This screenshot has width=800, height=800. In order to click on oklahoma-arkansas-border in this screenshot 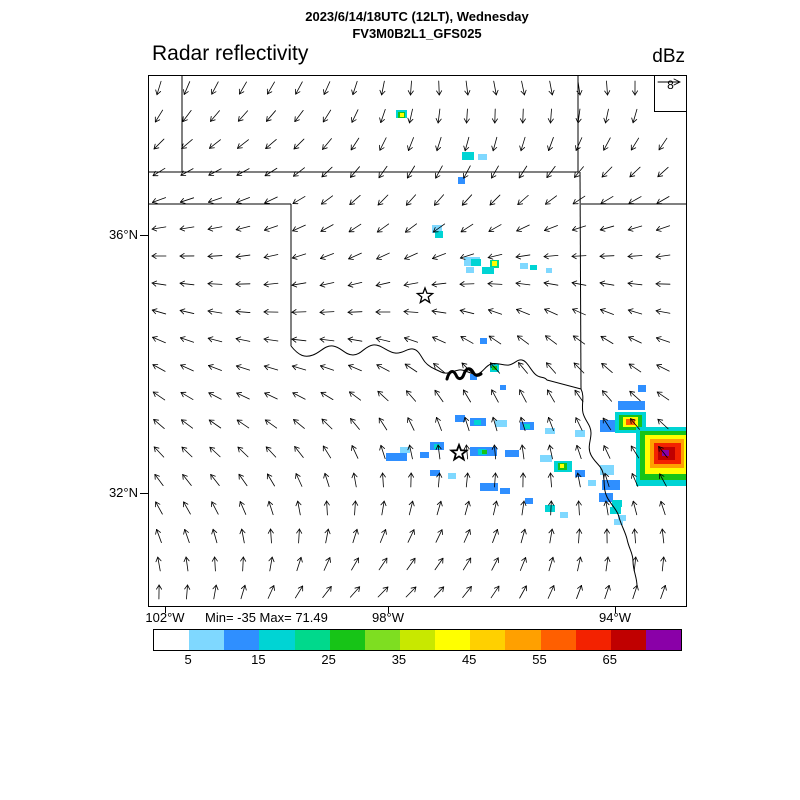, I will do `click(580, 280)`.